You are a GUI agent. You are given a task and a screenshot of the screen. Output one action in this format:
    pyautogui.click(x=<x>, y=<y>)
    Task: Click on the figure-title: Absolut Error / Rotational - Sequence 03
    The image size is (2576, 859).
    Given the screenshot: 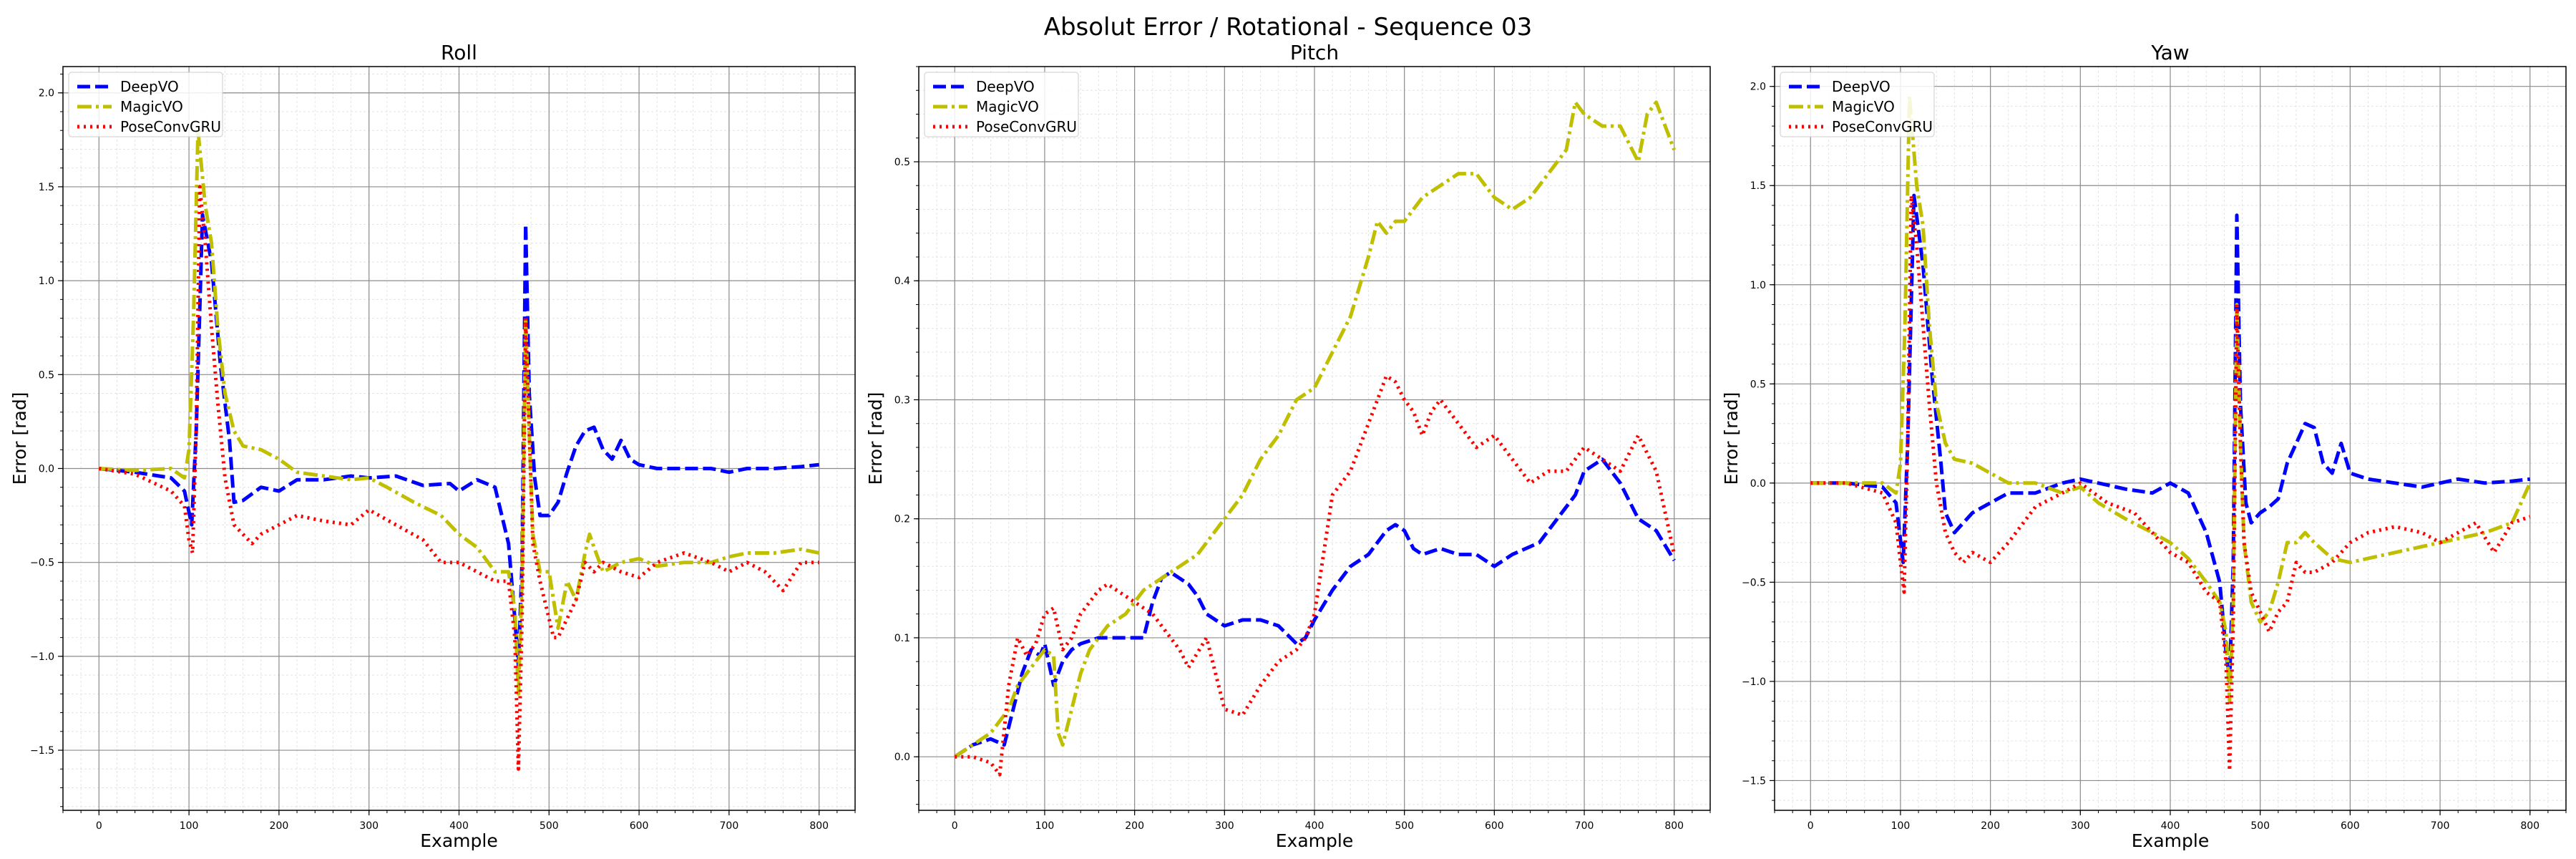 What is the action you would take?
    pyautogui.click(x=1288, y=27)
    